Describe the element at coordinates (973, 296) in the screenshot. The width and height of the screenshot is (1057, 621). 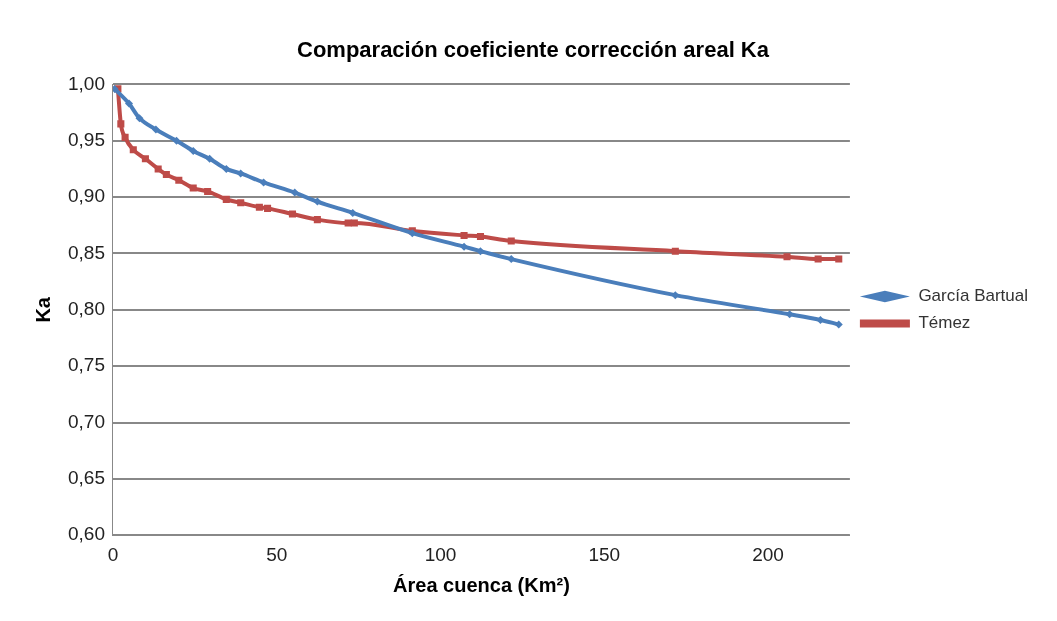
I see `legend-label: García Bartual` at that location.